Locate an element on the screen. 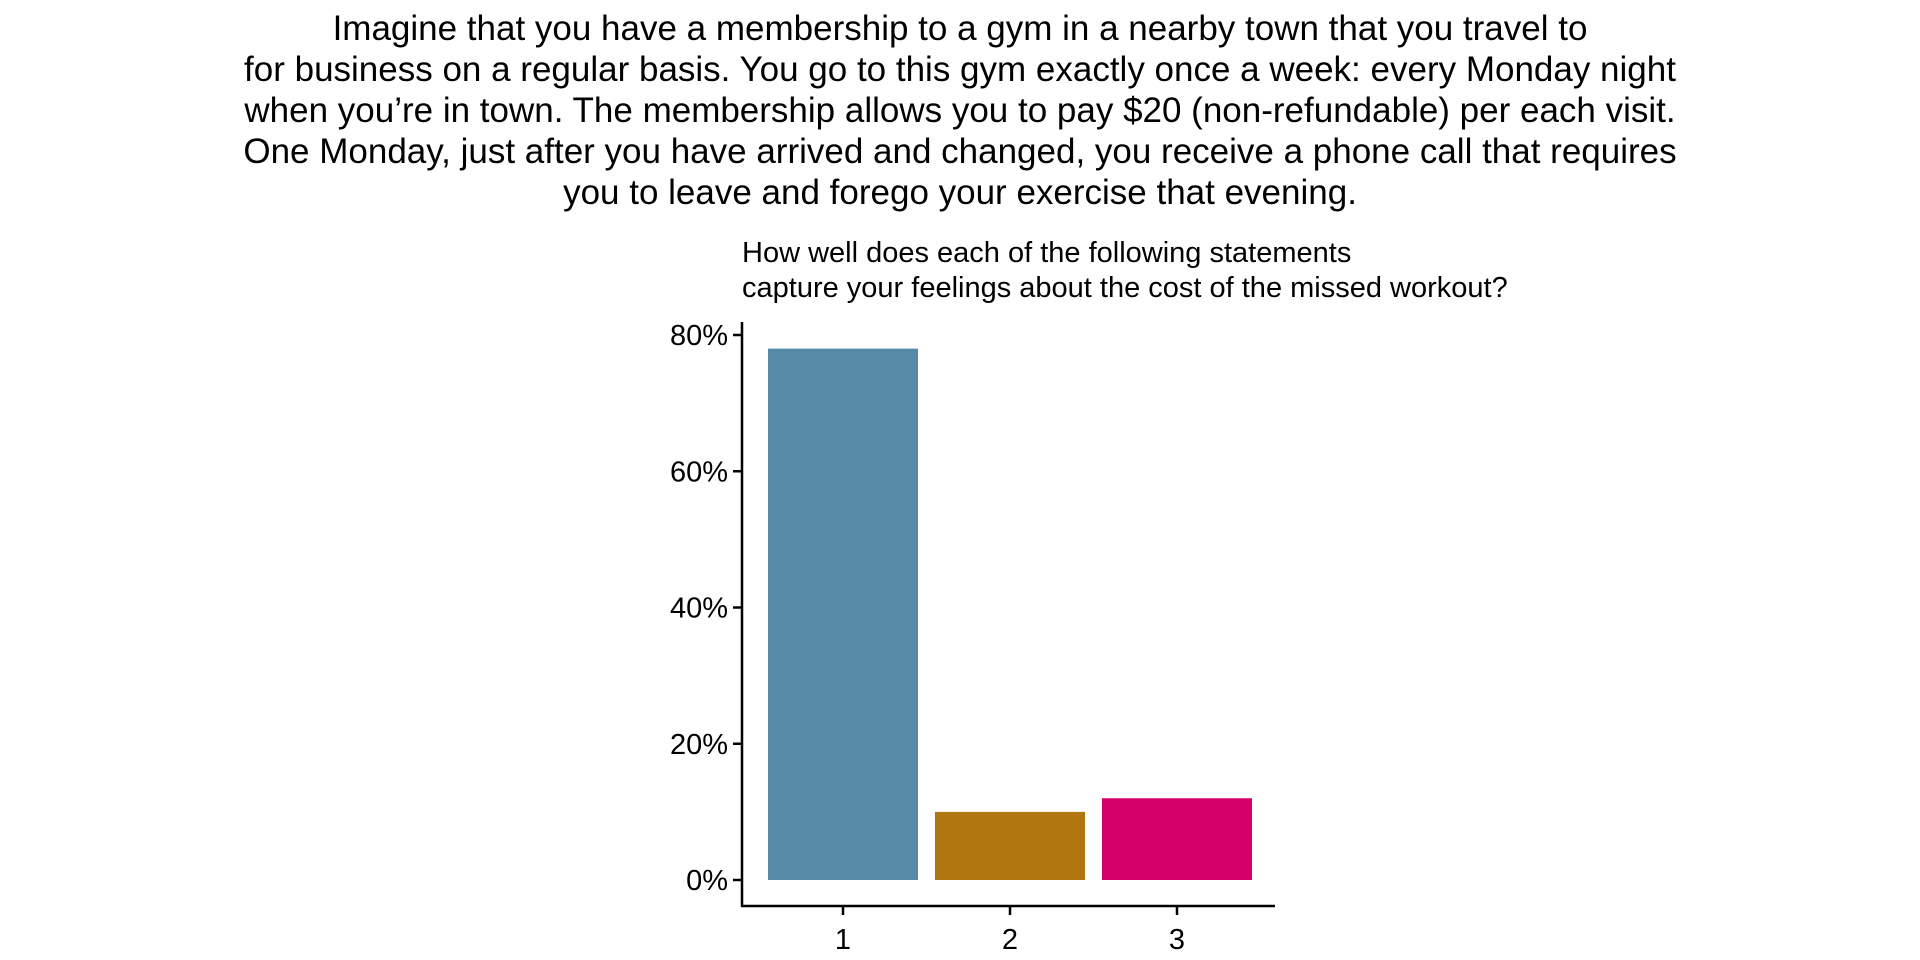  x-tick-label: 2 is located at coordinates (1010, 940).